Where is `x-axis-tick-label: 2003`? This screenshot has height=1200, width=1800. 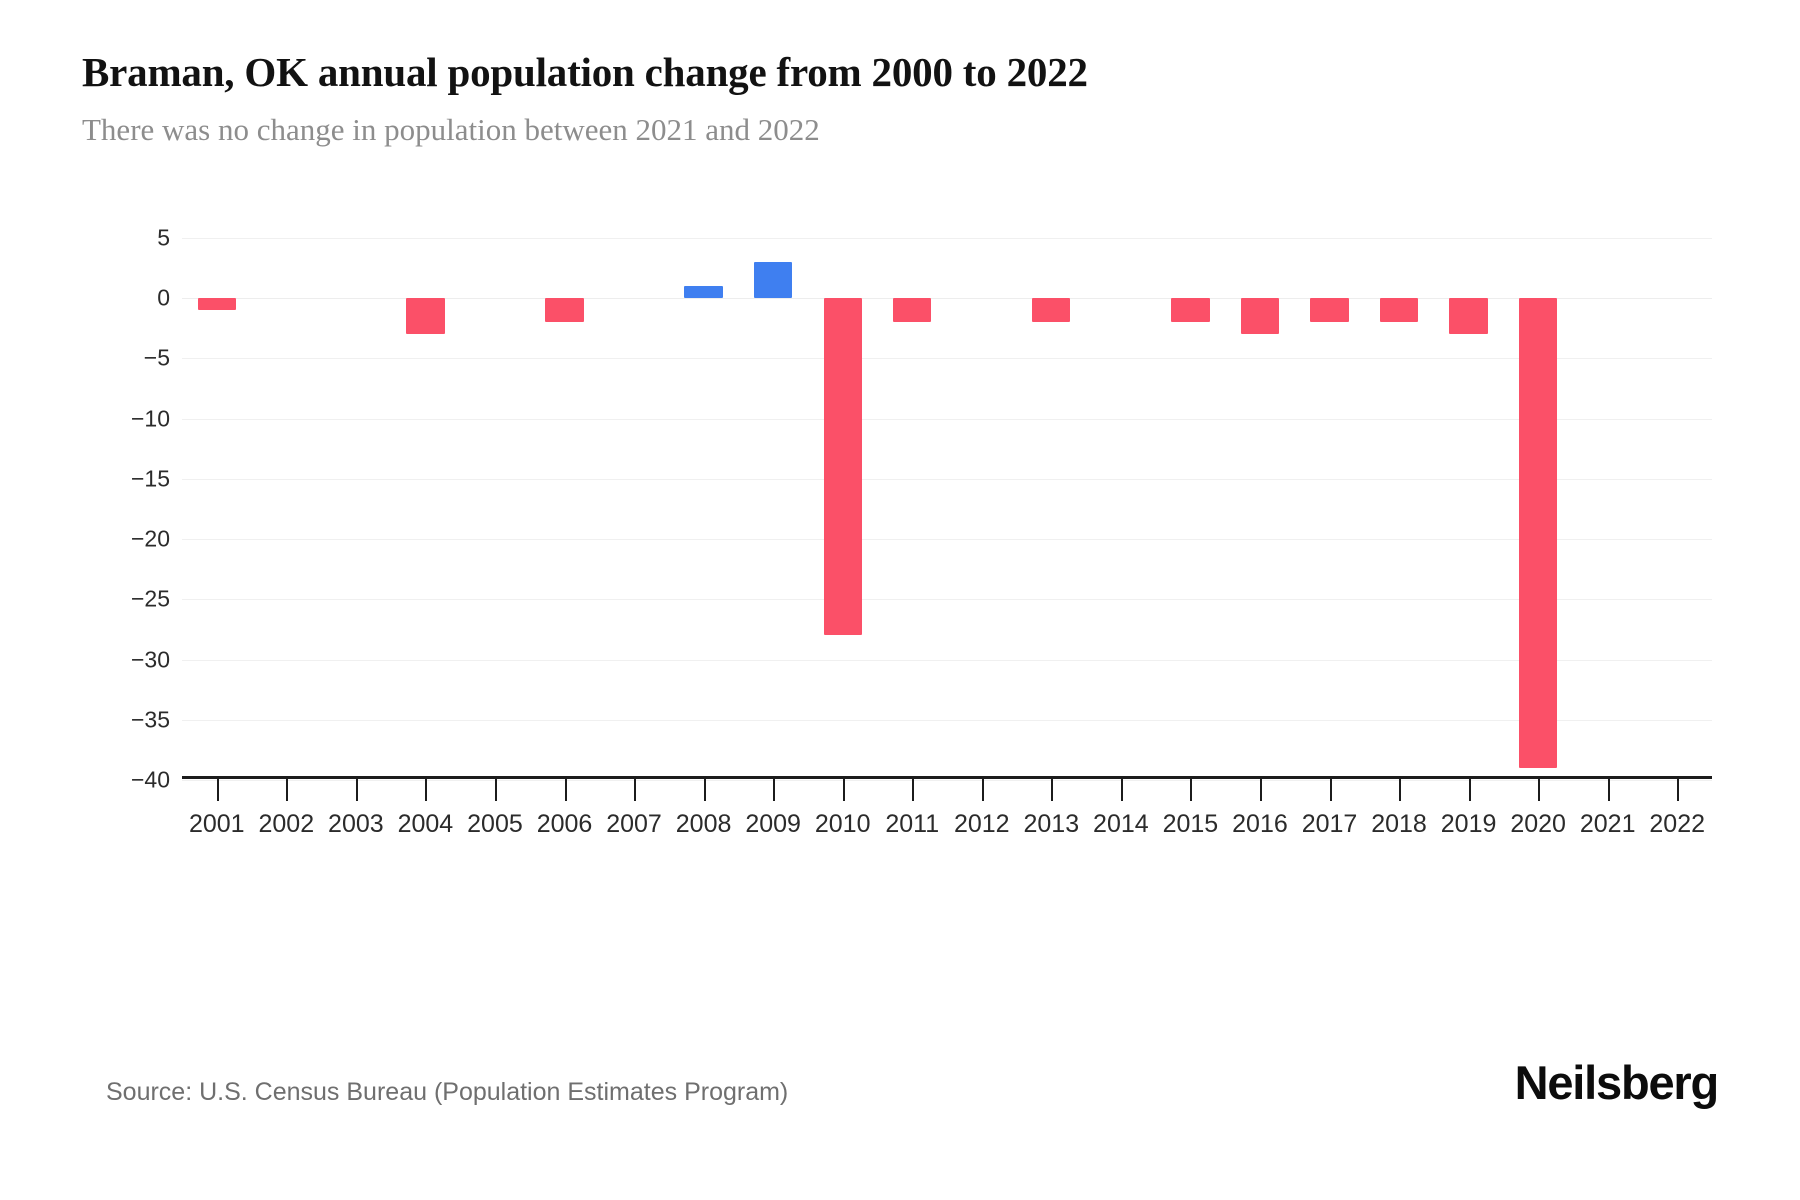
x-axis-tick-label: 2003 is located at coordinates (356, 824).